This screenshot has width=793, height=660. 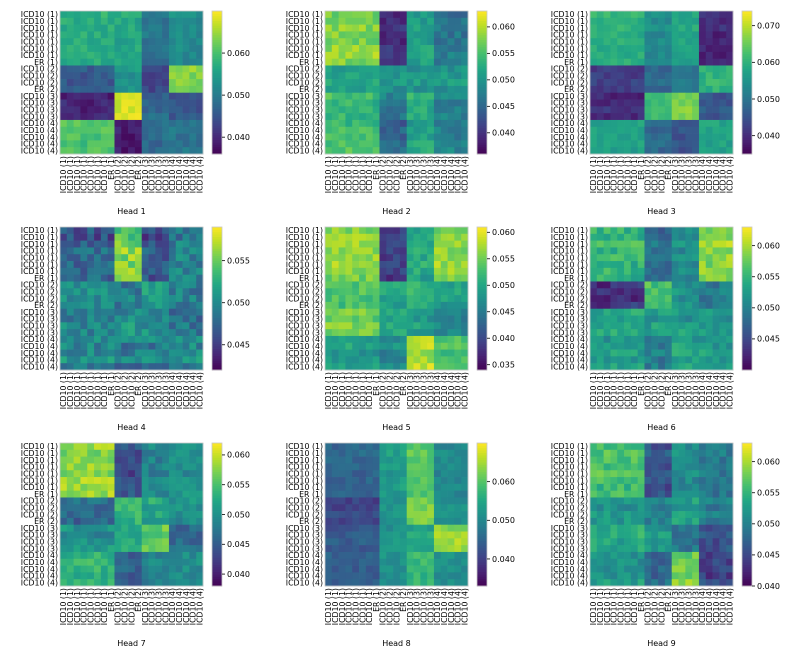 I want to click on col-tick-label: ICD10 (2), so click(x=396, y=606).